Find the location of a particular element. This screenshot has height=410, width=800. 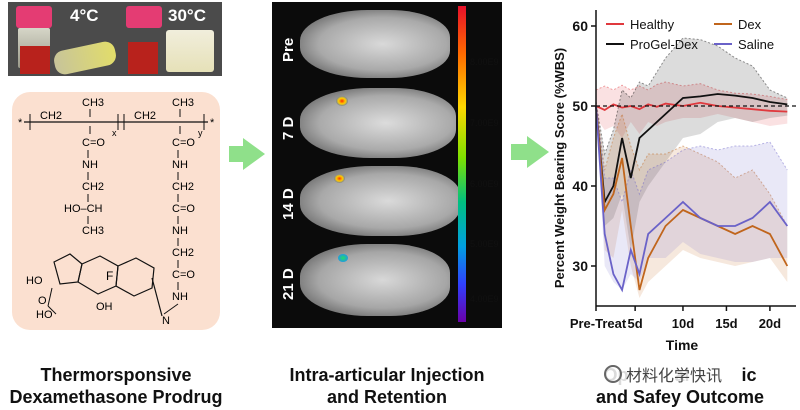

steroid-skeleton is located at coordinates (108, 285).